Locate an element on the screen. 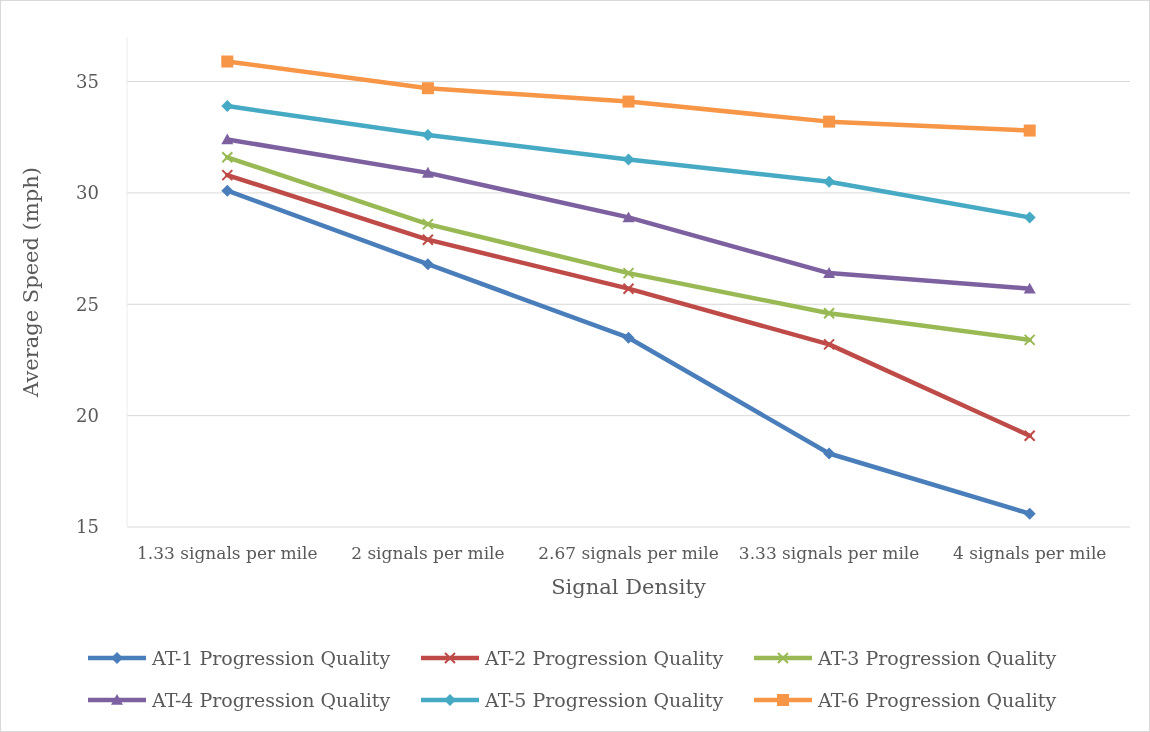 Image resolution: width=1150 pixels, height=732 pixels. legend-label: AT-3 Progression Quality is located at coordinates (937, 657).